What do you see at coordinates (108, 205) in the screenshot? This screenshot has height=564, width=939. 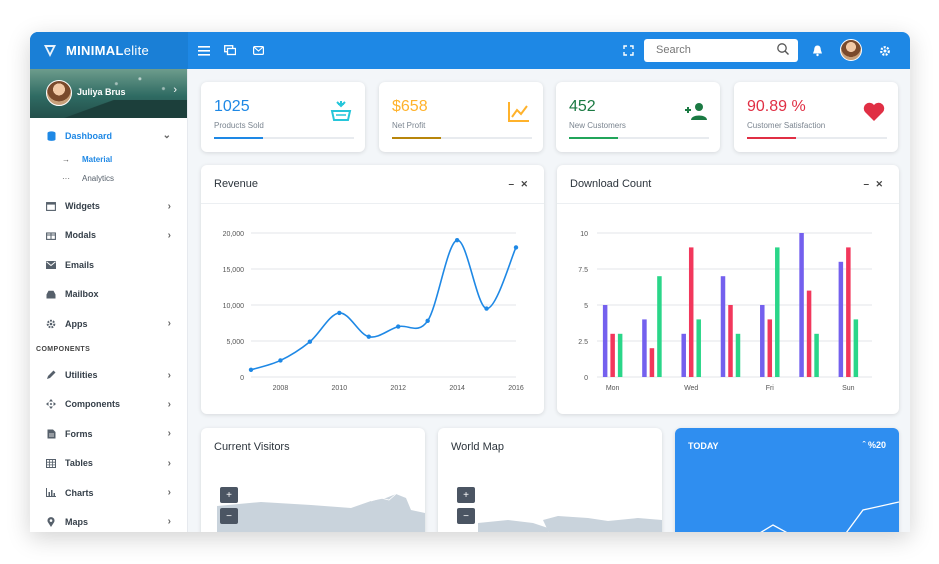 I see `sidebar-item-widgets: Widgets ›` at bounding box center [108, 205].